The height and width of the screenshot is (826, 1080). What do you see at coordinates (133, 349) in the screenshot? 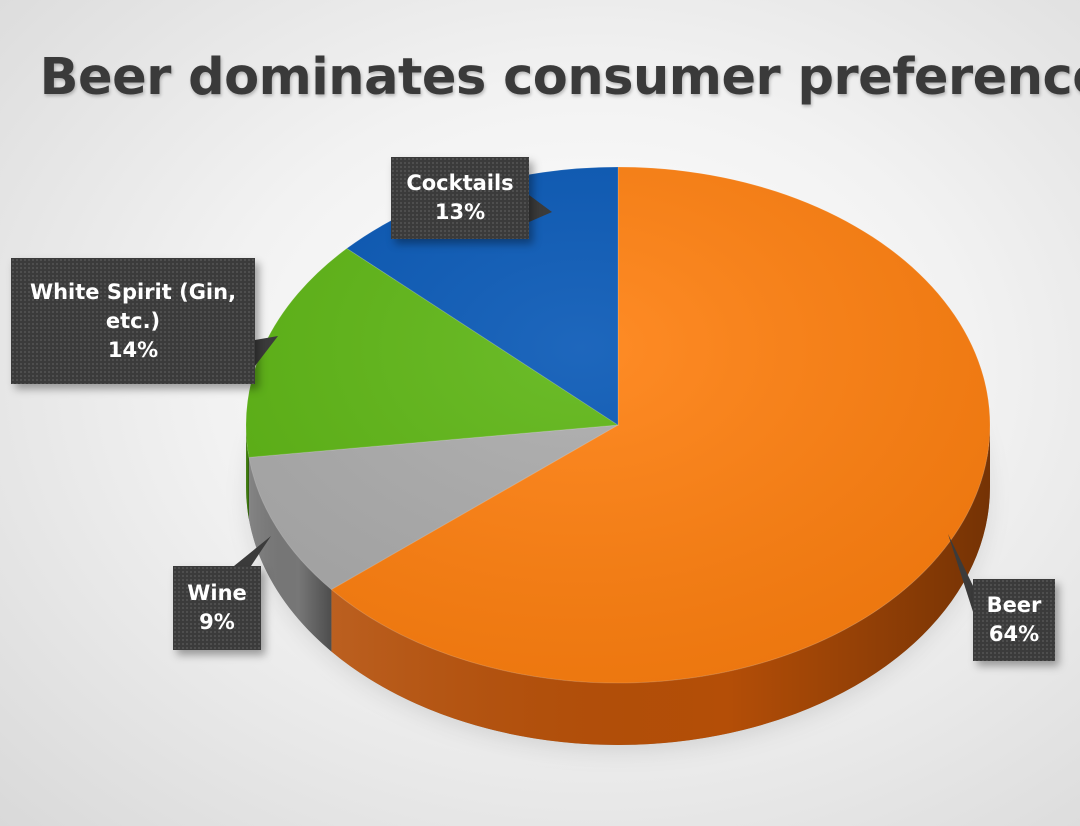
I see `slice-percent-white-spirit: 14%` at bounding box center [133, 349].